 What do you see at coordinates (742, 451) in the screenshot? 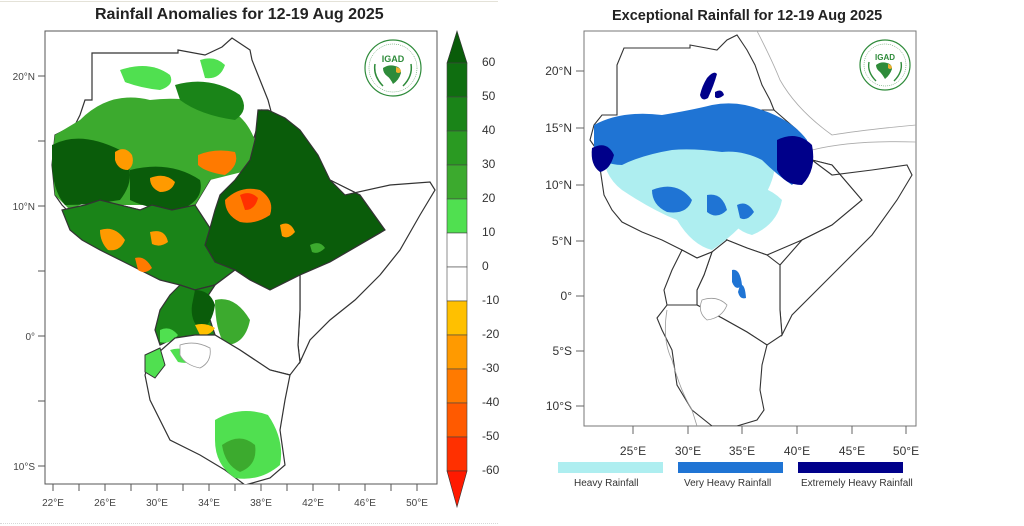
I see `lon-label: 35°E` at bounding box center [742, 451].